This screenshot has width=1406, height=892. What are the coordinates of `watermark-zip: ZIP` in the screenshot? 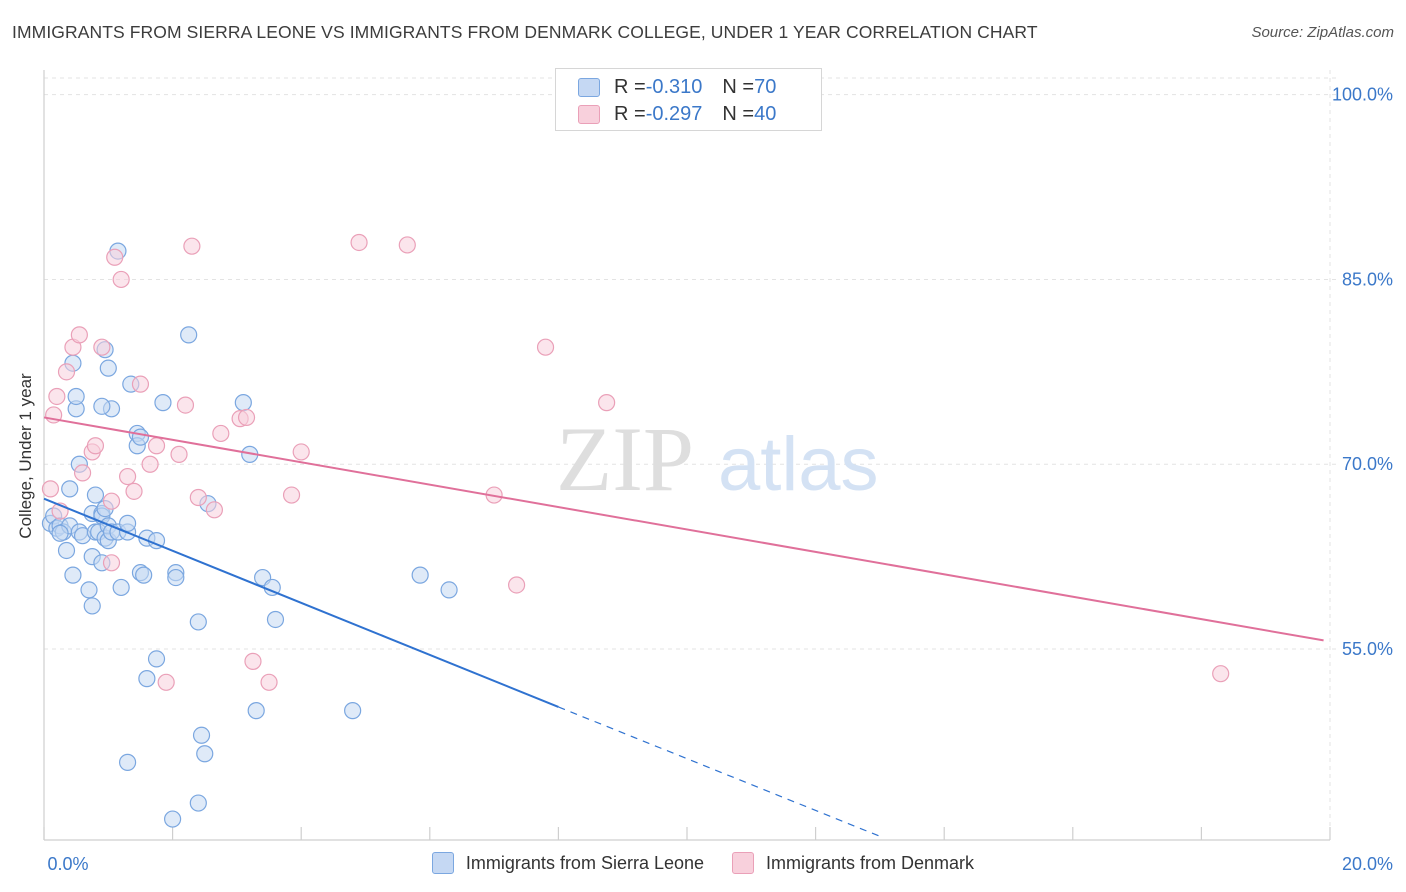 It's located at (625, 459).